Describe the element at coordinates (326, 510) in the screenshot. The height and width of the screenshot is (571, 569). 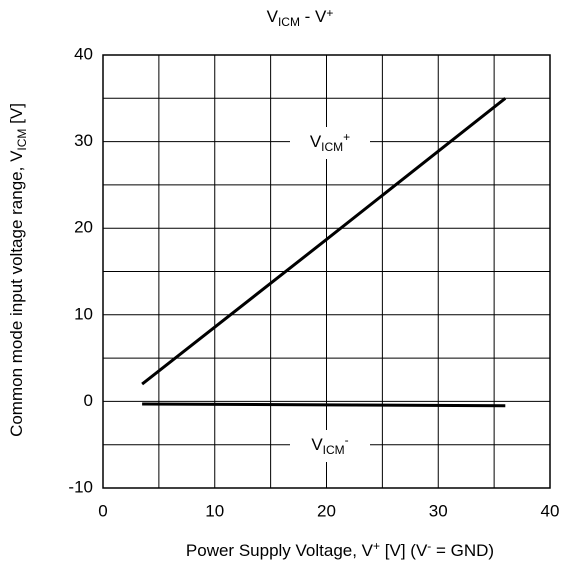
I see `x-tick-label: 20` at that location.